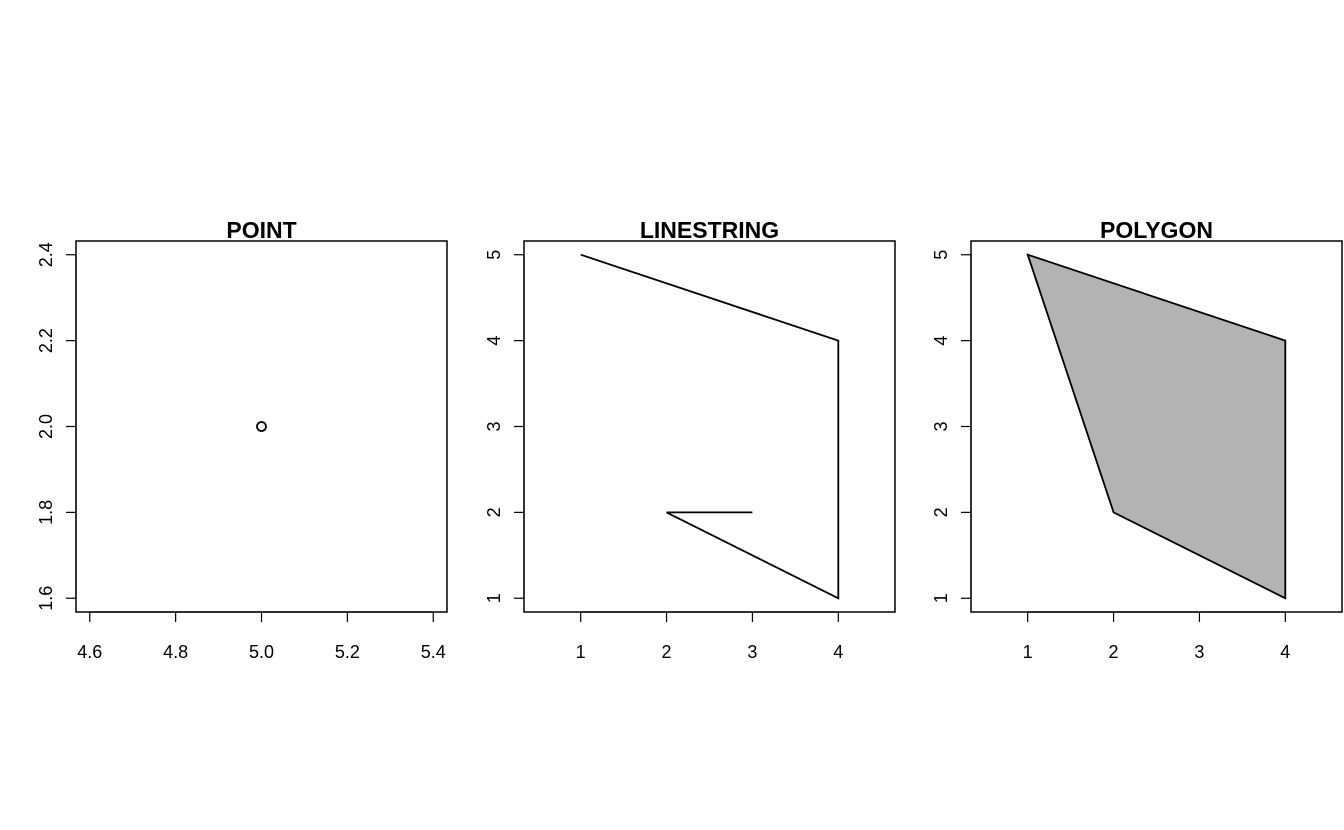  What do you see at coordinates (46, 340) in the screenshot?
I see `y-tick-label: 2.2` at bounding box center [46, 340].